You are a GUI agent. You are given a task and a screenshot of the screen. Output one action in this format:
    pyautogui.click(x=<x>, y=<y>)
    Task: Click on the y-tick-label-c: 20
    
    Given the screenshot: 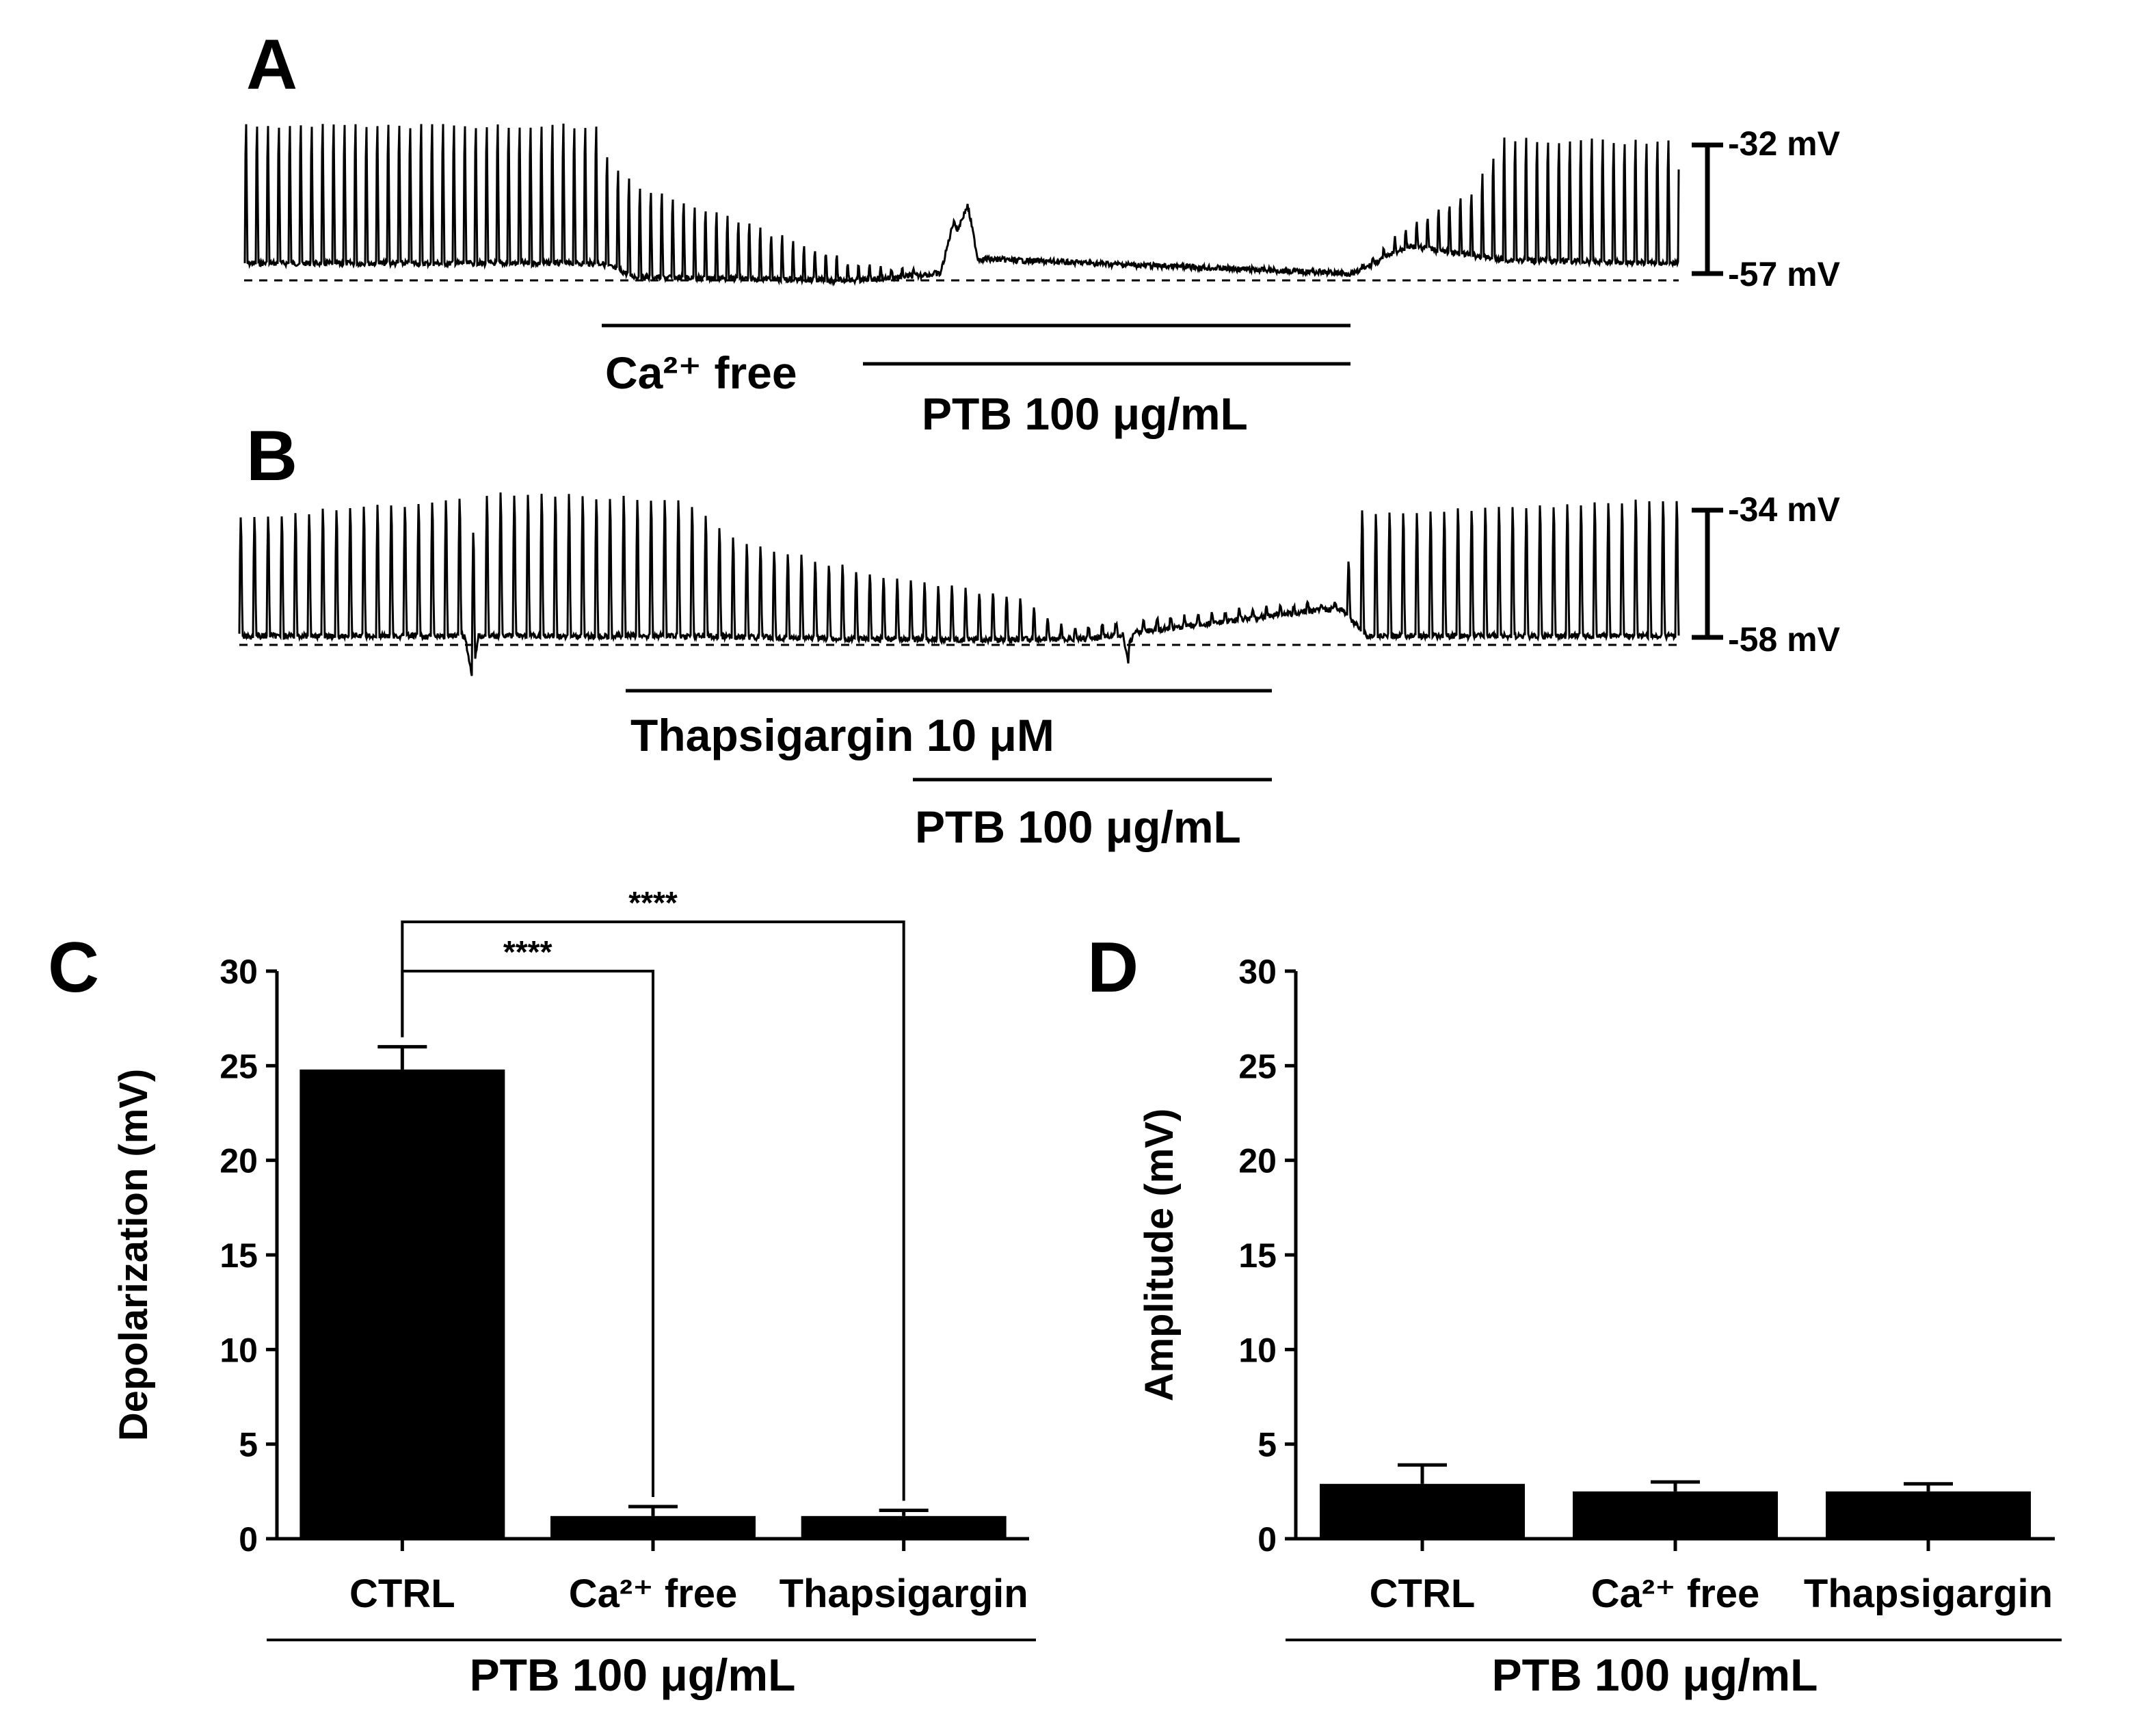 What is the action you would take?
    pyautogui.click(x=239, y=1161)
    